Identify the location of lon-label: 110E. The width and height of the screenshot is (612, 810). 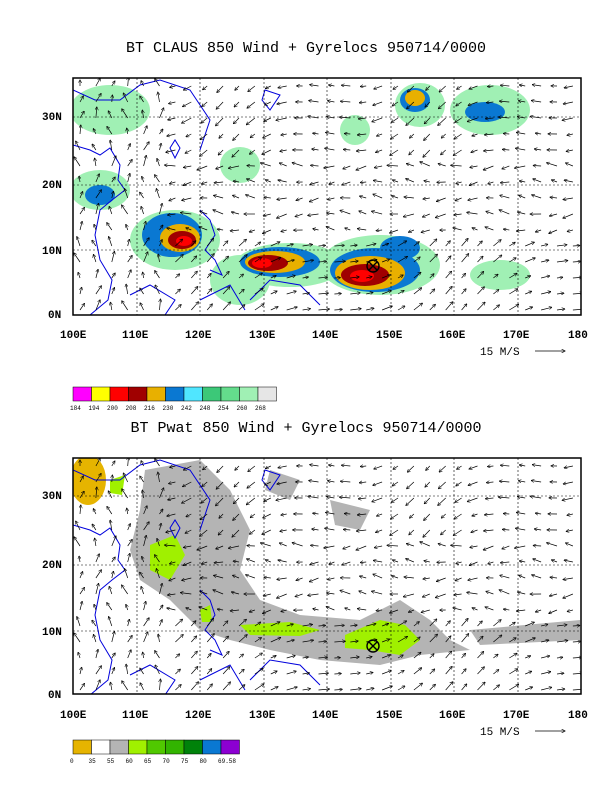
(135, 716).